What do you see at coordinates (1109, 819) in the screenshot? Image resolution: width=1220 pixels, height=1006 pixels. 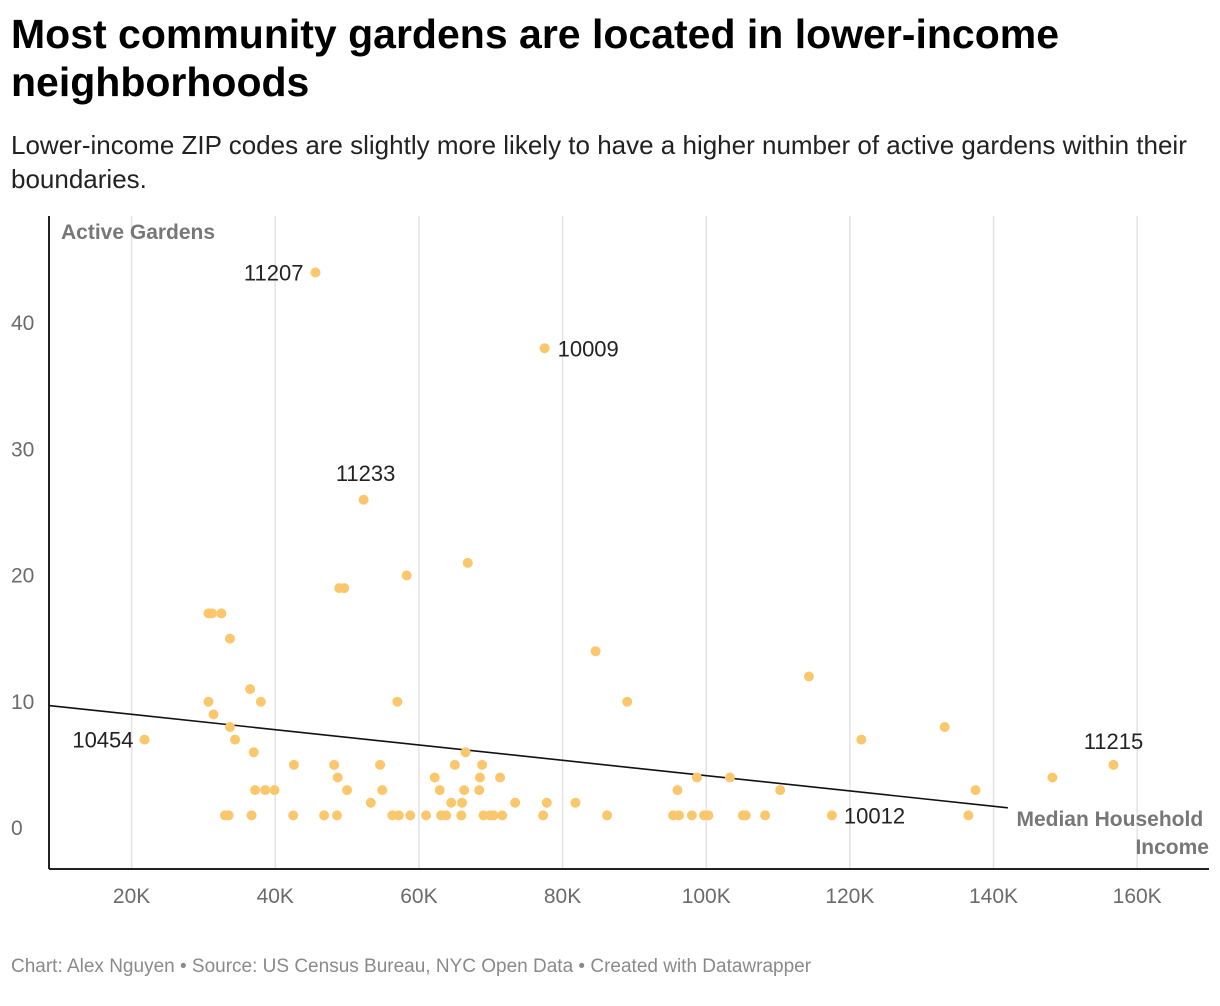 I see `x-axis-title-line1: Median Household` at bounding box center [1109, 819].